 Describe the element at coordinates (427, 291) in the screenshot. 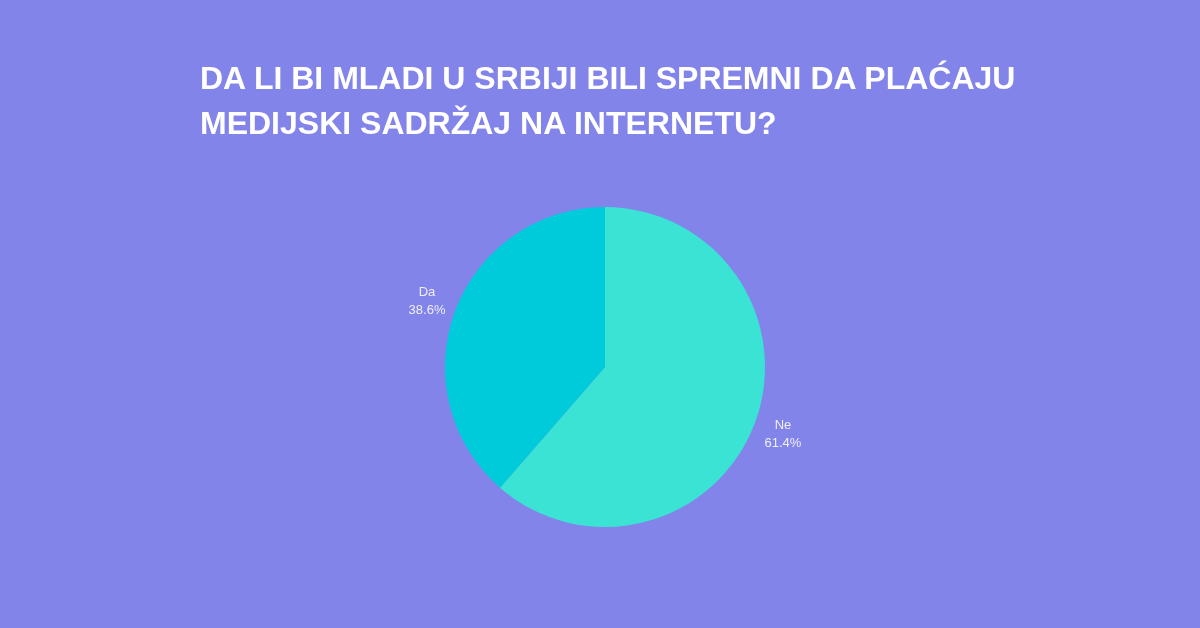

I see `slice-label: Da` at that location.